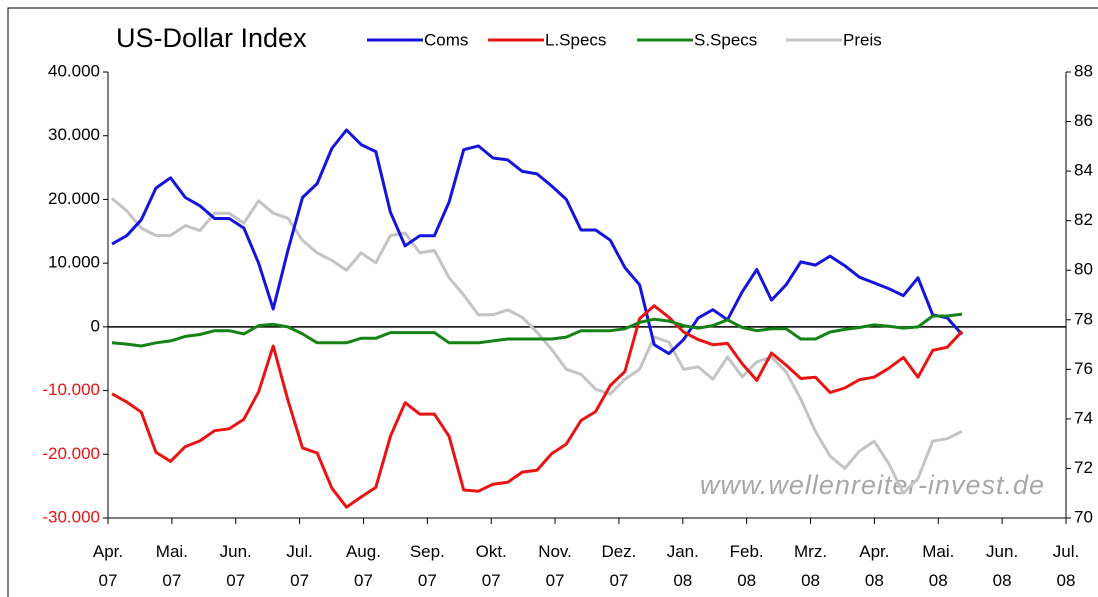  What do you see at coordinates (1066, 566) in the screenshot?
I see `x-tick-label: Jul. 08` at bounding box center [1066, 566].